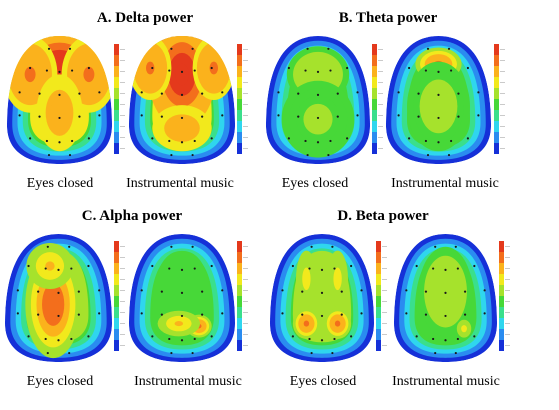  What do you see at coordinates (322, 298) in the screenshot?
I see `topomap-beta-eyes-closed` at bounding box center [322, 298].